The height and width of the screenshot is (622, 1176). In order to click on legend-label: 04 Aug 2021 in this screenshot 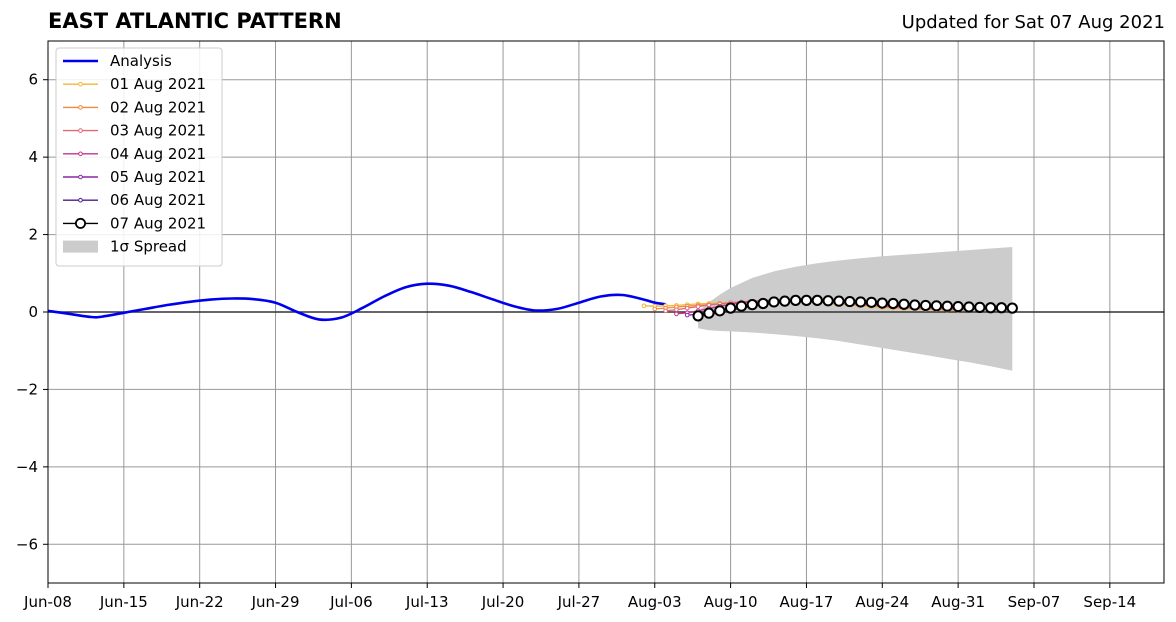, I will do `click(158, 154)`.